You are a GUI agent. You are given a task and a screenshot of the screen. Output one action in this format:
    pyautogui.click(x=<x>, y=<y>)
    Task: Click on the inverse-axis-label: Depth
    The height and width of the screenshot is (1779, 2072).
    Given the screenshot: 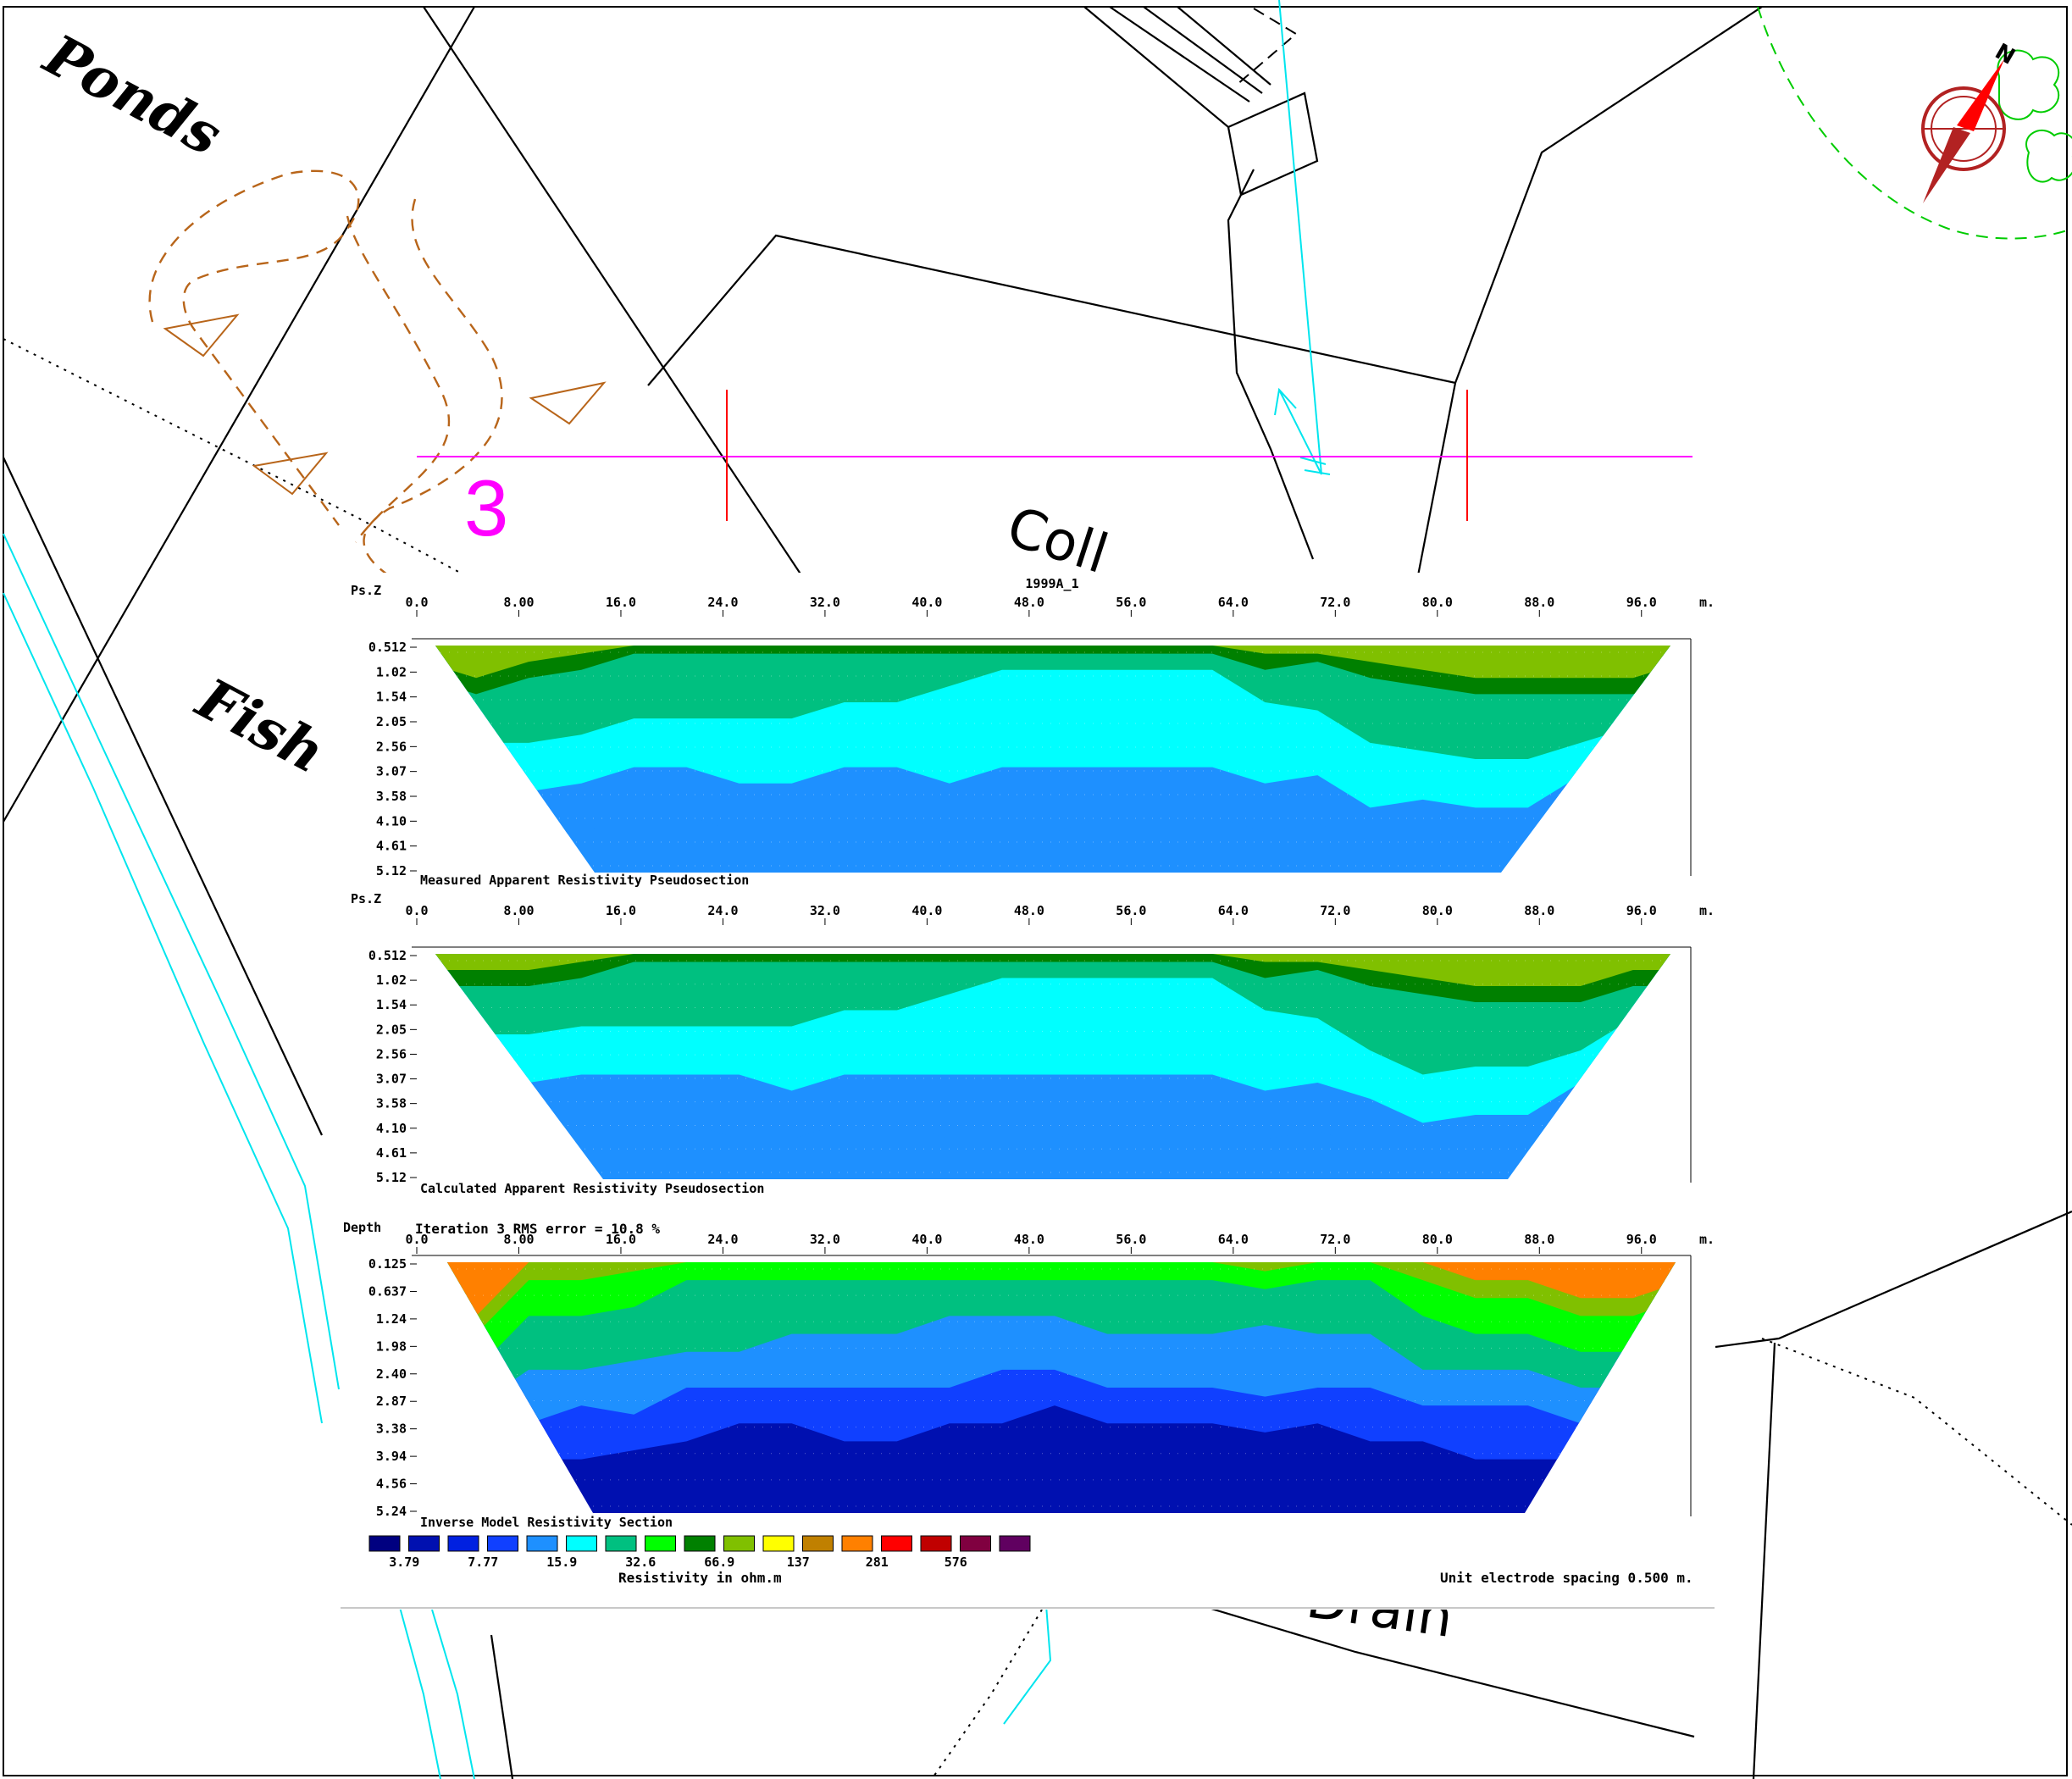 What is the action you would take?
    pyautogui.click(x=362, y=1227)
    